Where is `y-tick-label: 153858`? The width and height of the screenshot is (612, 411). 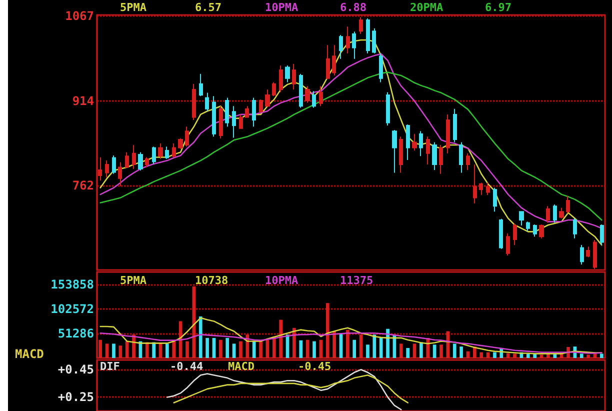 y-tick-label: 153858 is located at coordinates (72, 284).